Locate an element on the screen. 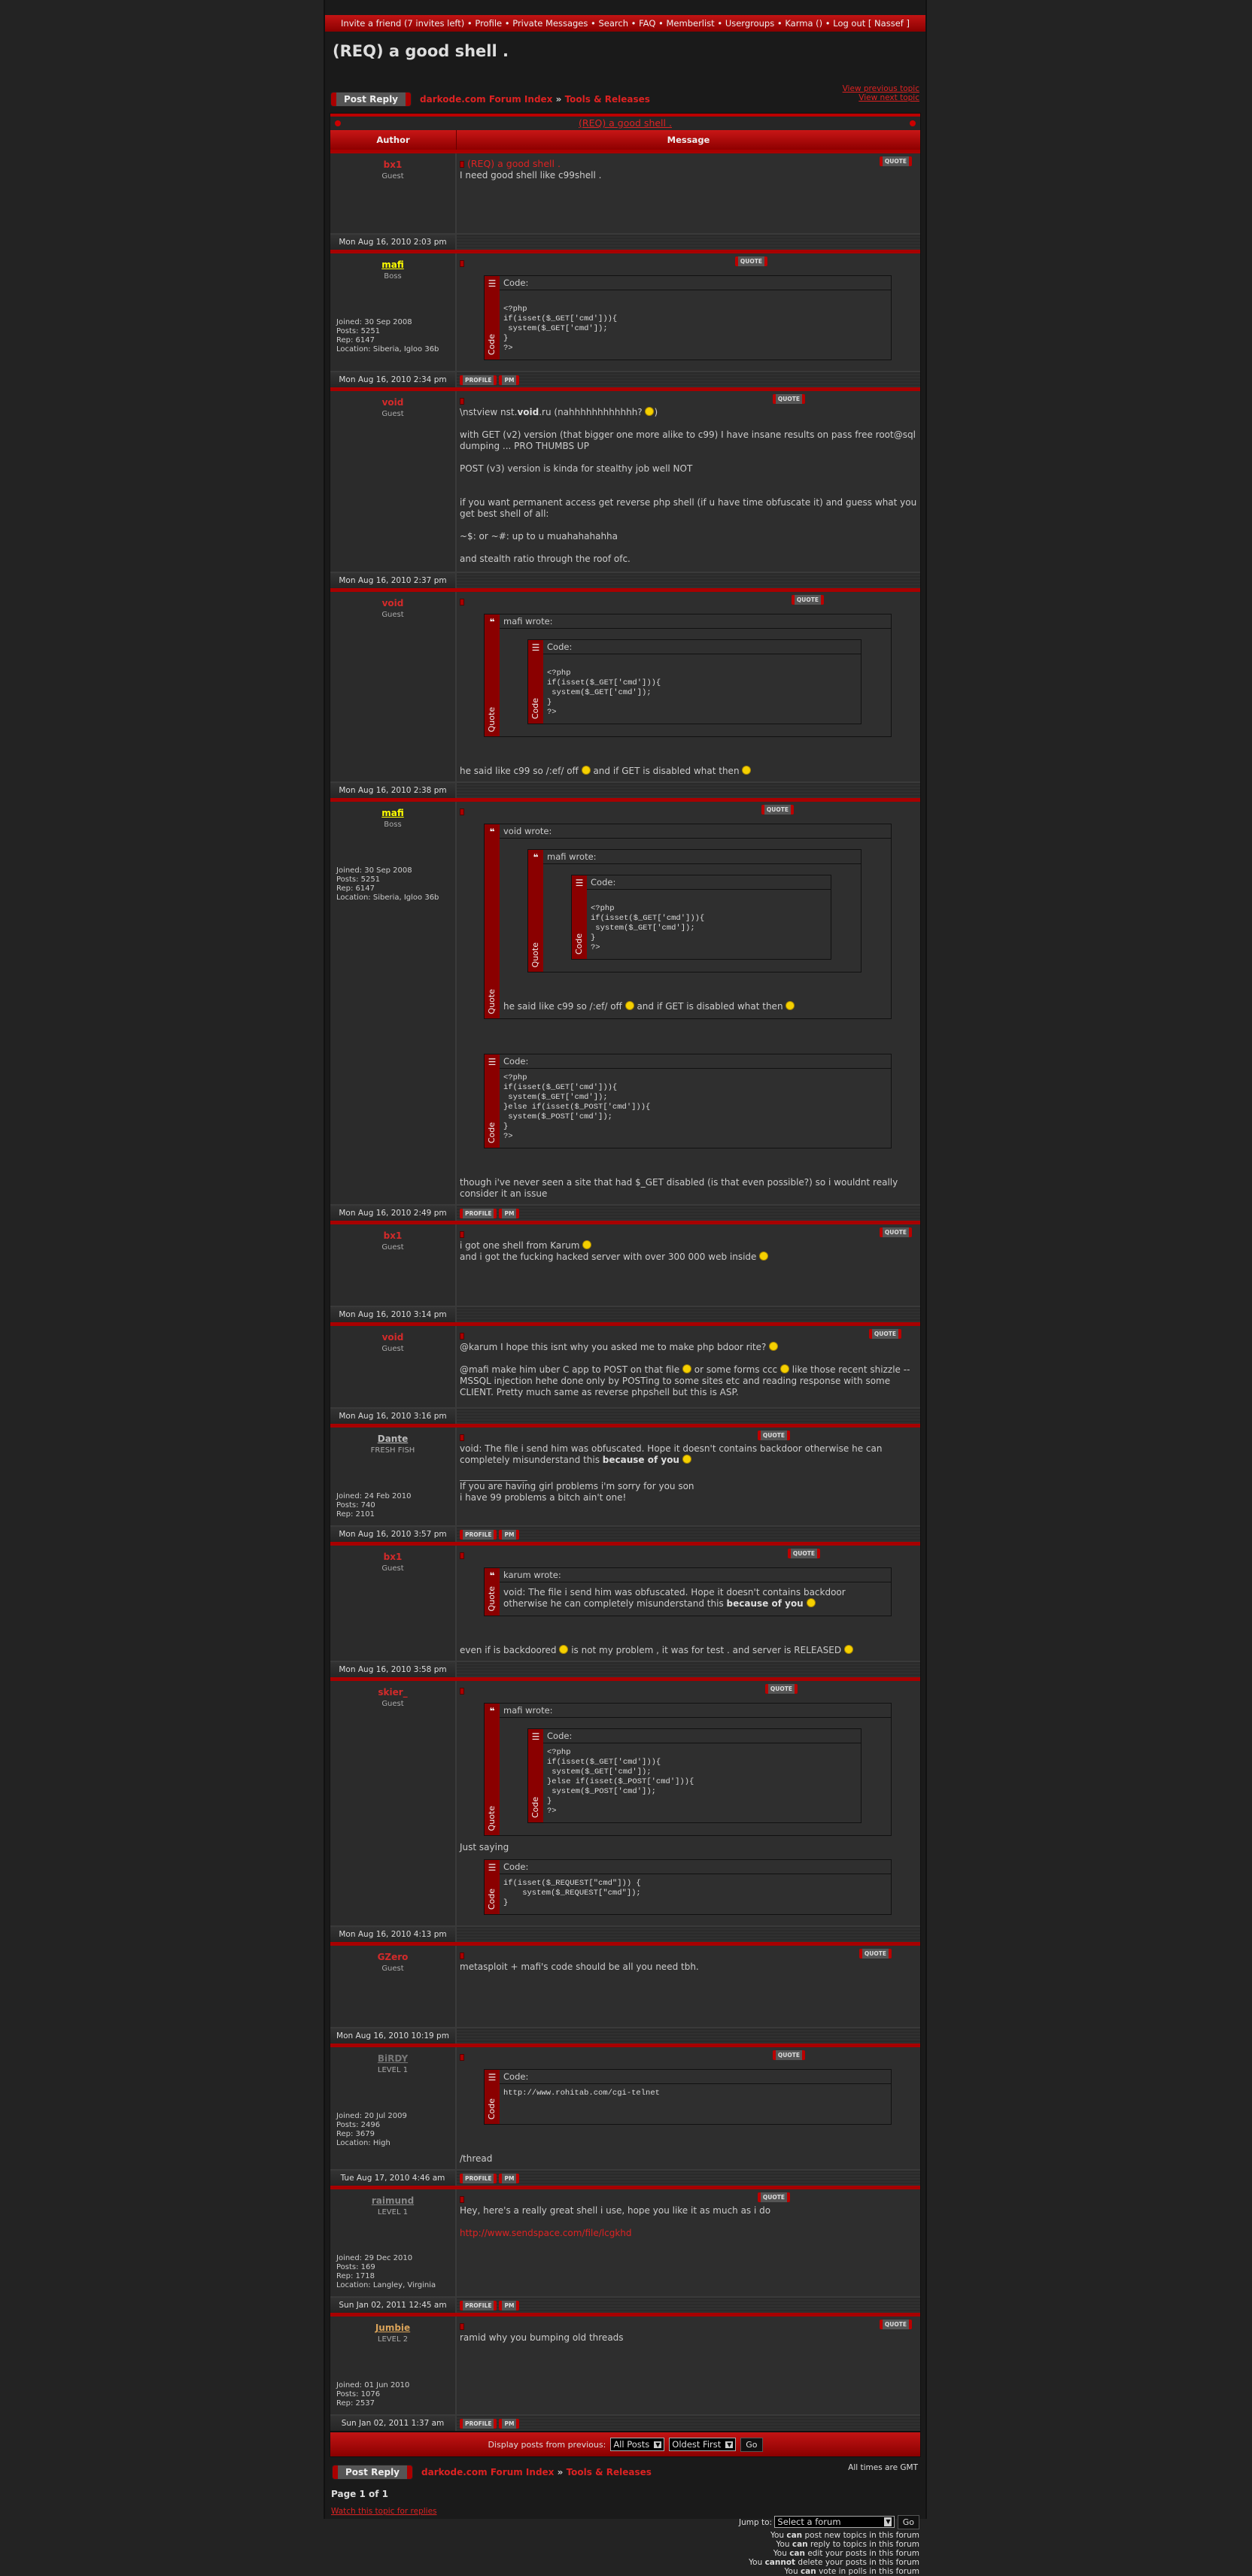 The height and width of the screenshot is (2576, 1252). nav-link: Search is located at coordinates (613, 23).